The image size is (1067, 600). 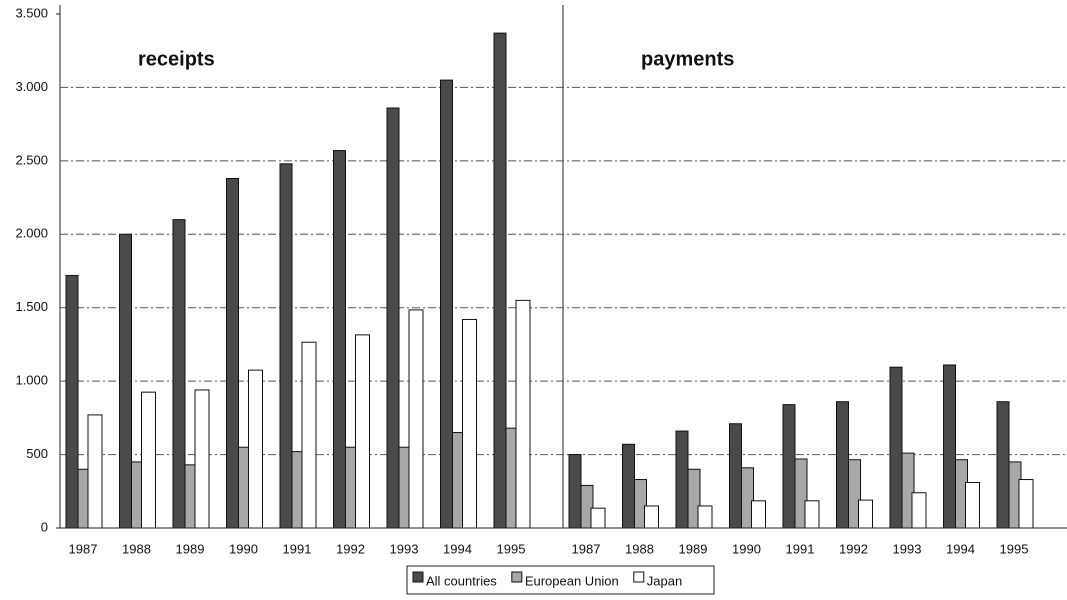 What do you see at coordinates (664, 580) in the screenshot?
I see `legend-label: Japan` at bounding box center [664, 580].